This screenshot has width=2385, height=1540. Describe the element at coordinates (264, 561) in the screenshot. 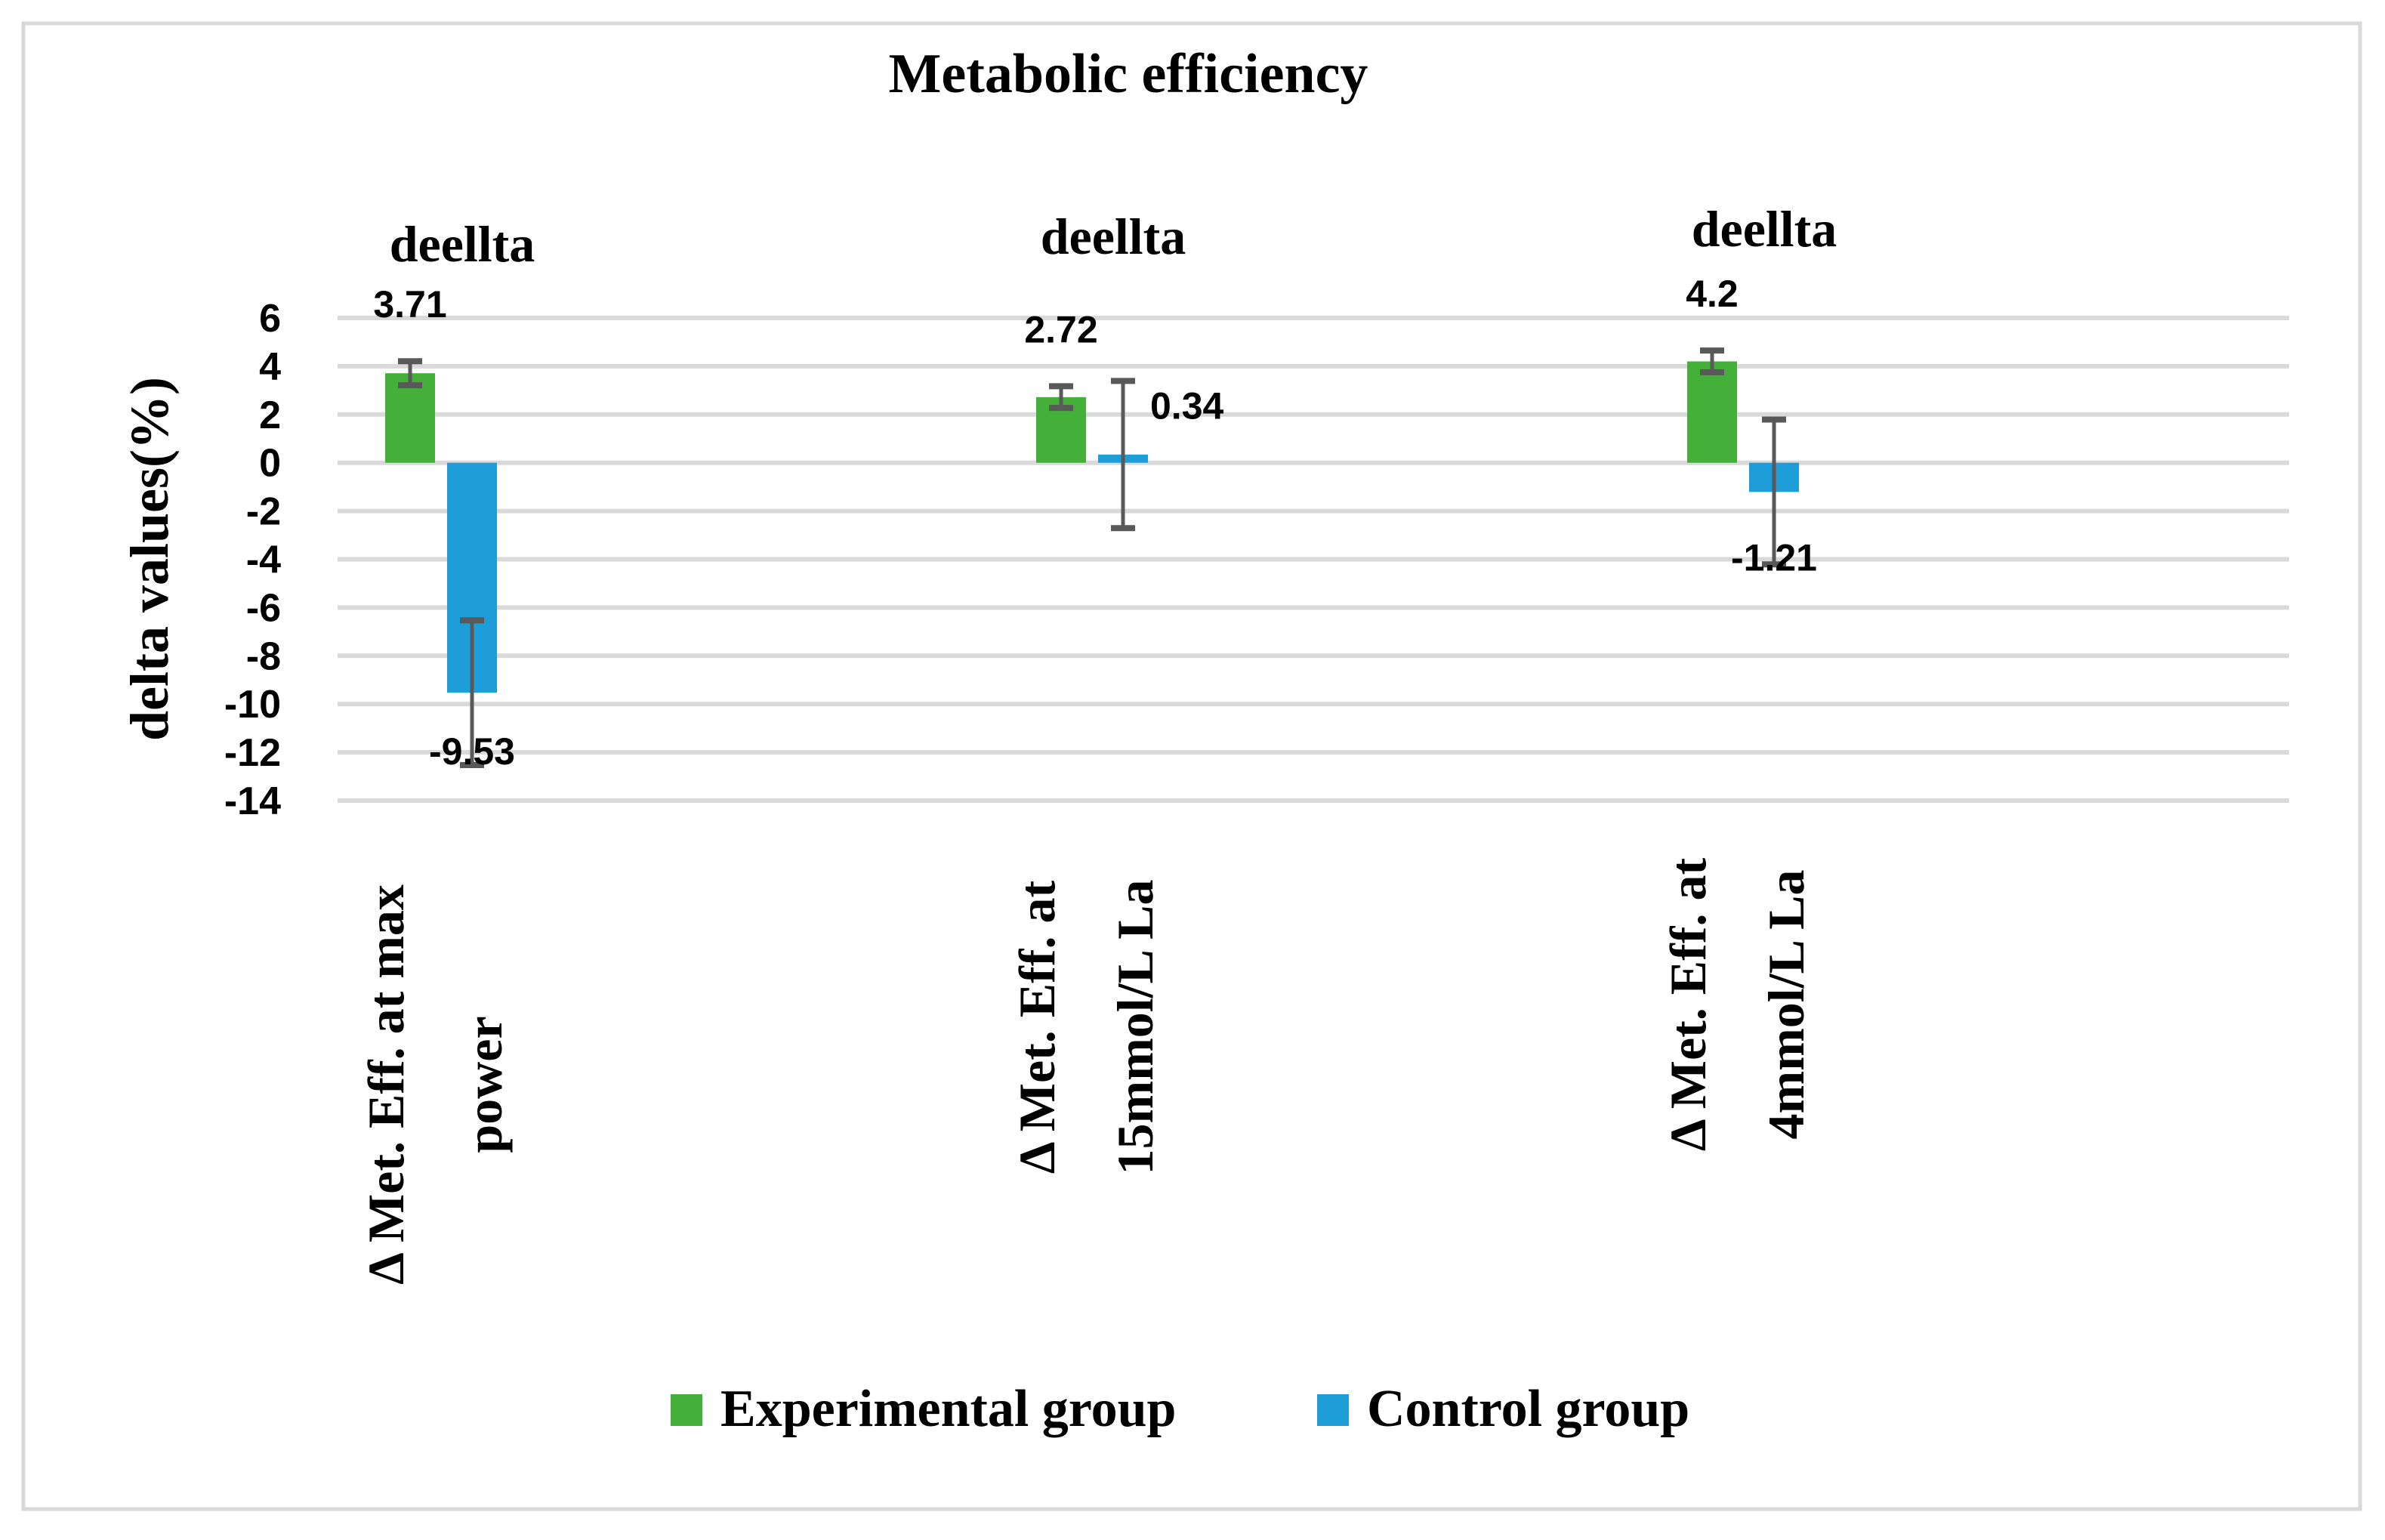

I see `y-tick-label: -4` at that location.